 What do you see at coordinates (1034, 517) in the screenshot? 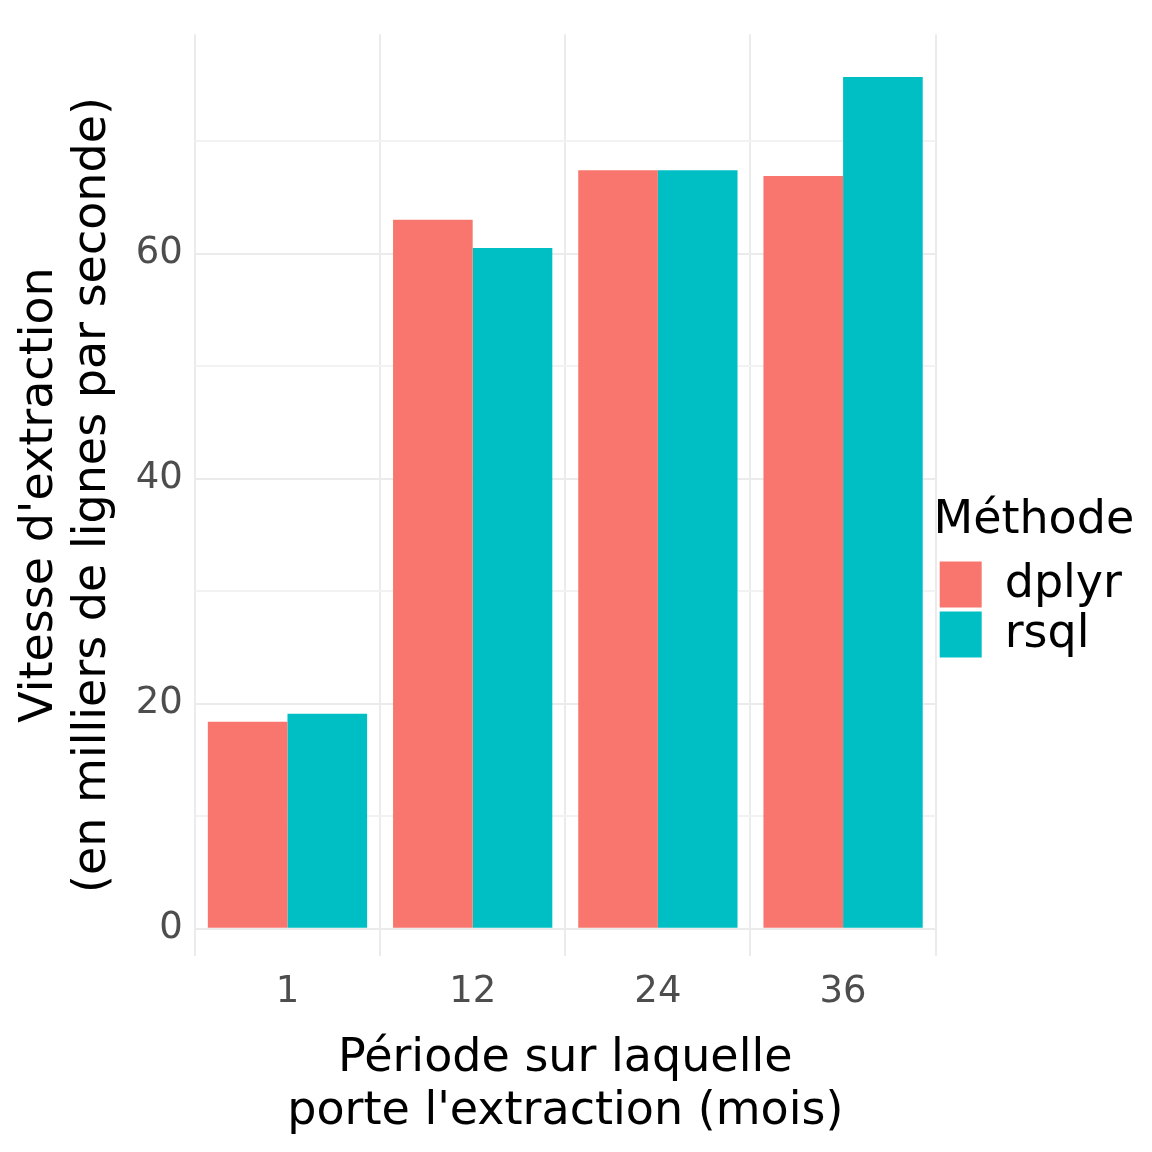
I see `legend-title: Méthode` at bounding box center [1034, 517].